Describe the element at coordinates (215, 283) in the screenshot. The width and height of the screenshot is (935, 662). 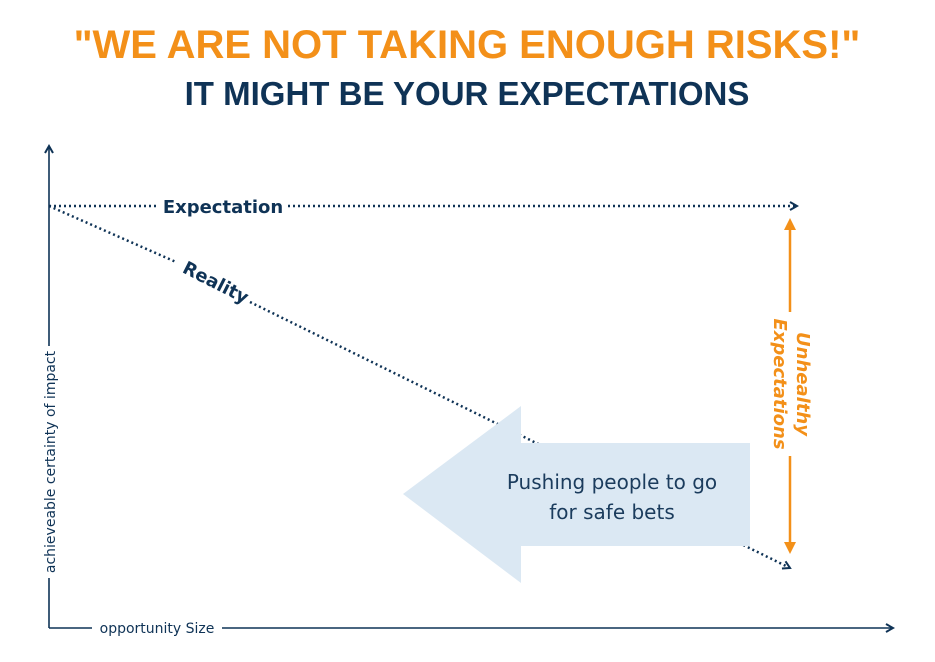
I see `reality-label: Reality` at that location.